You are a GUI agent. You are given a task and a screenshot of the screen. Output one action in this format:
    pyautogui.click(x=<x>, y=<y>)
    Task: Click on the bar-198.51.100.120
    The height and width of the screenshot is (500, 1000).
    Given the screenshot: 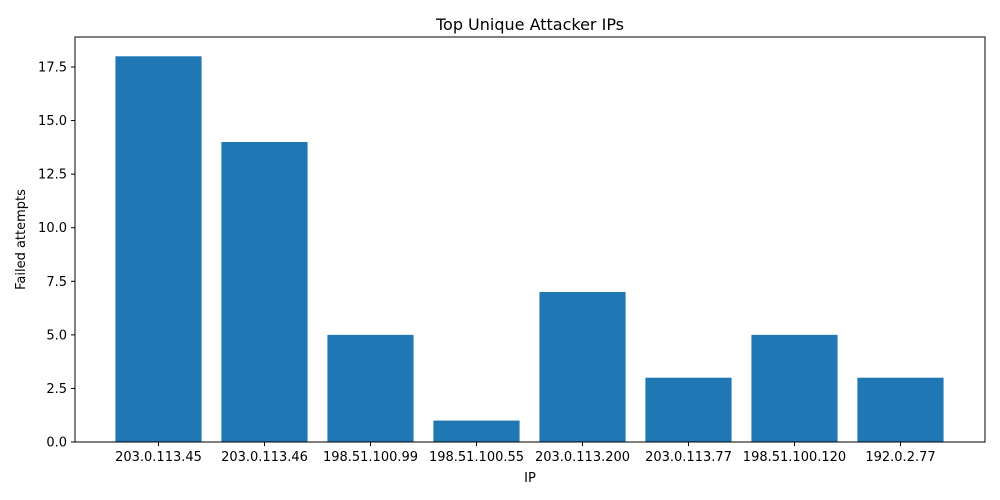 What is the action you would take?
    pyautogui.click(x=794, y=388)
    